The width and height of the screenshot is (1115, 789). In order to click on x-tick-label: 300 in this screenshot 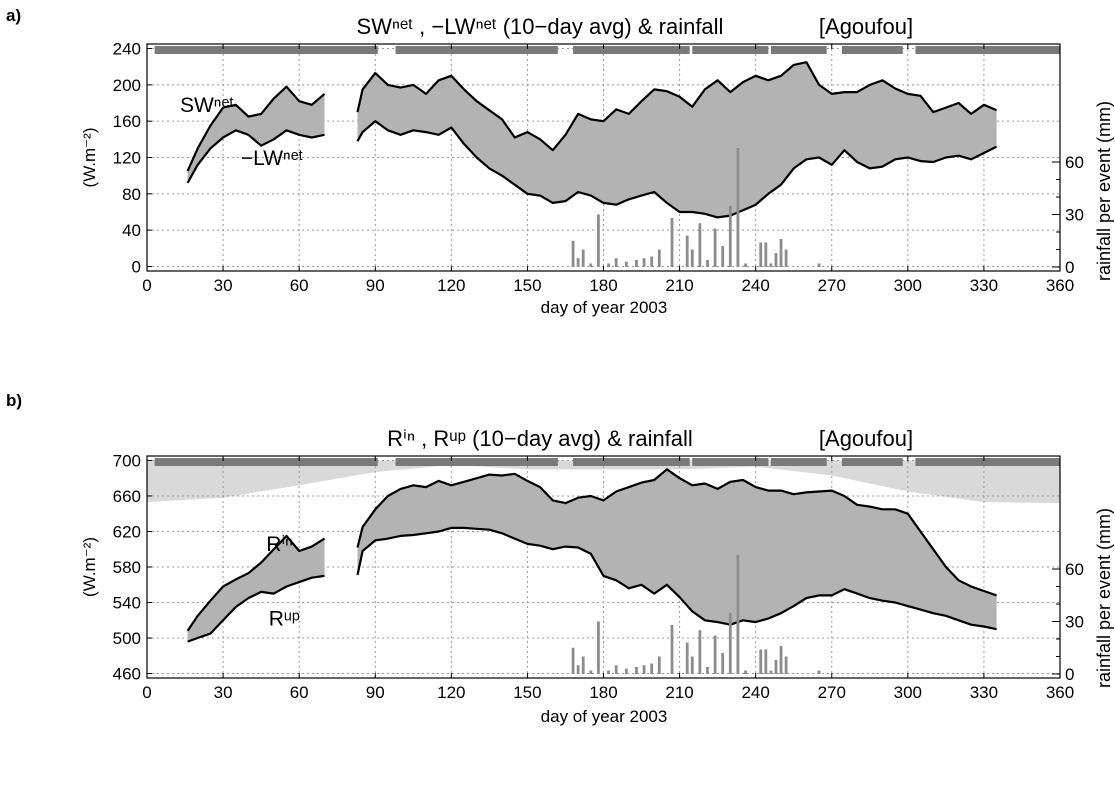, I will do `click(908, 692)`.